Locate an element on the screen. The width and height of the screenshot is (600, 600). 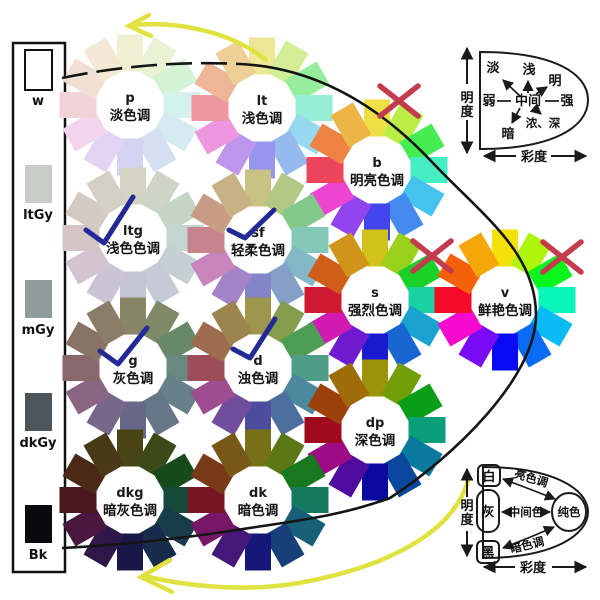
tone-center-b is located at coordinates (377, 170).